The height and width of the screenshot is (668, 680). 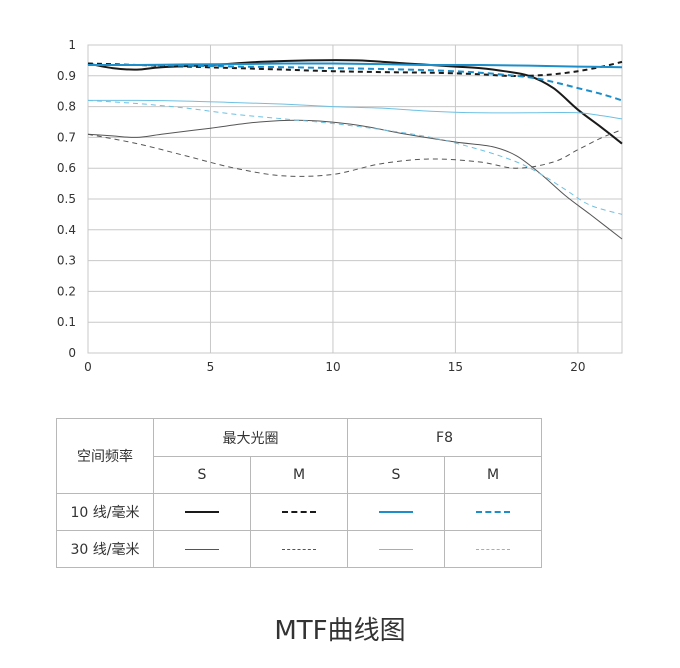 I want to click on legend-line-30-max-m, so click(x=299, y=549).